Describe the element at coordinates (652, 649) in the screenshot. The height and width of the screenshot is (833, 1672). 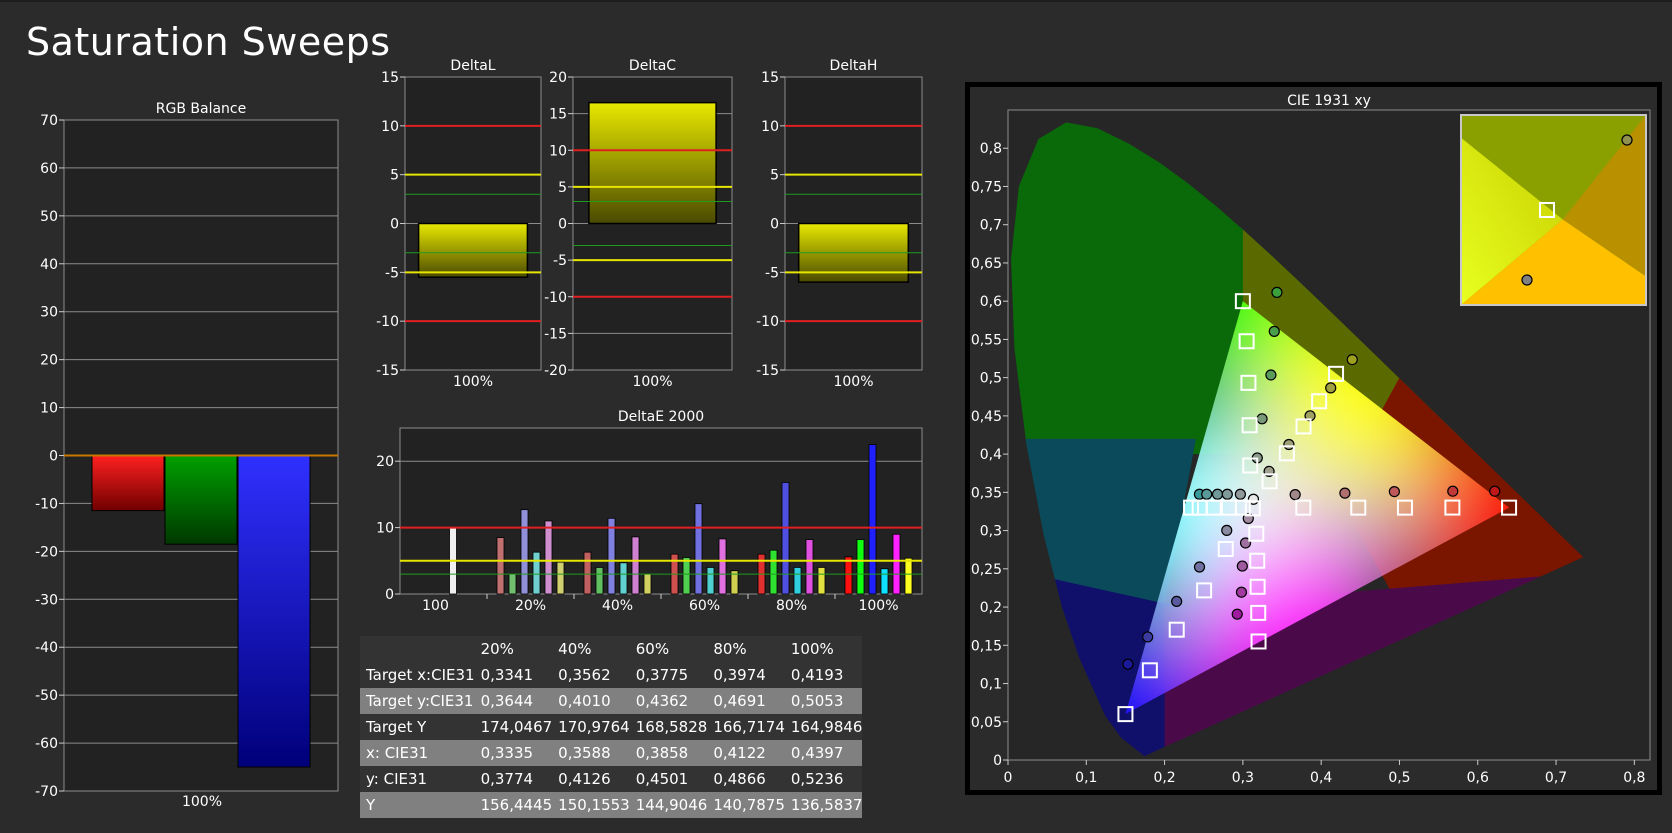
I see `column-header: 60%` at that location.